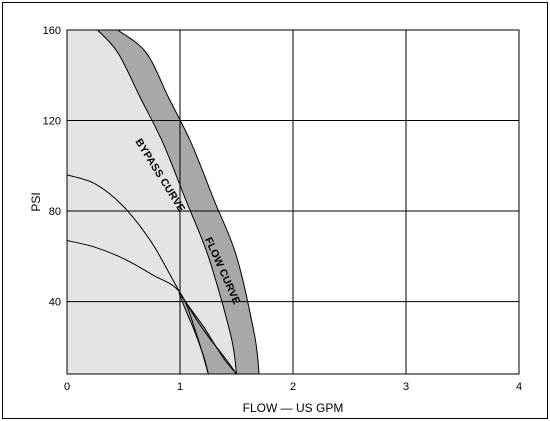 This screenshot has width=550, height=421. Describe the element at coordinates (52, 31) in the screenshot. I see `y-tick-label: 160` at that location.